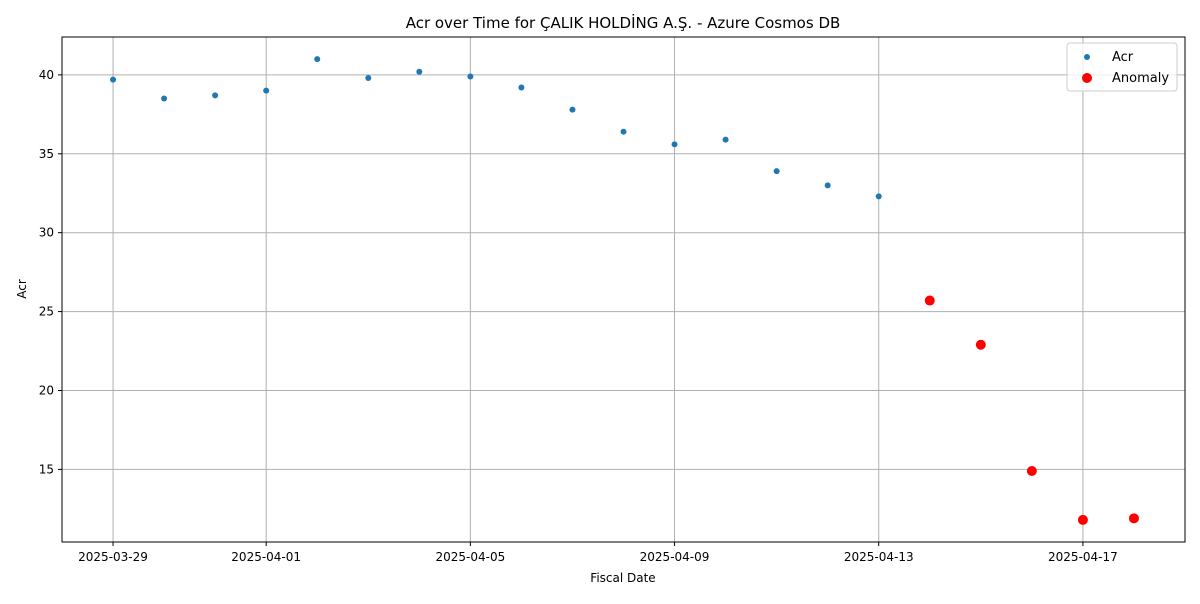 This screenshot has height=604, width=1200. I want to click on x-tick-label: 2025-03-29, so click(113, 557).